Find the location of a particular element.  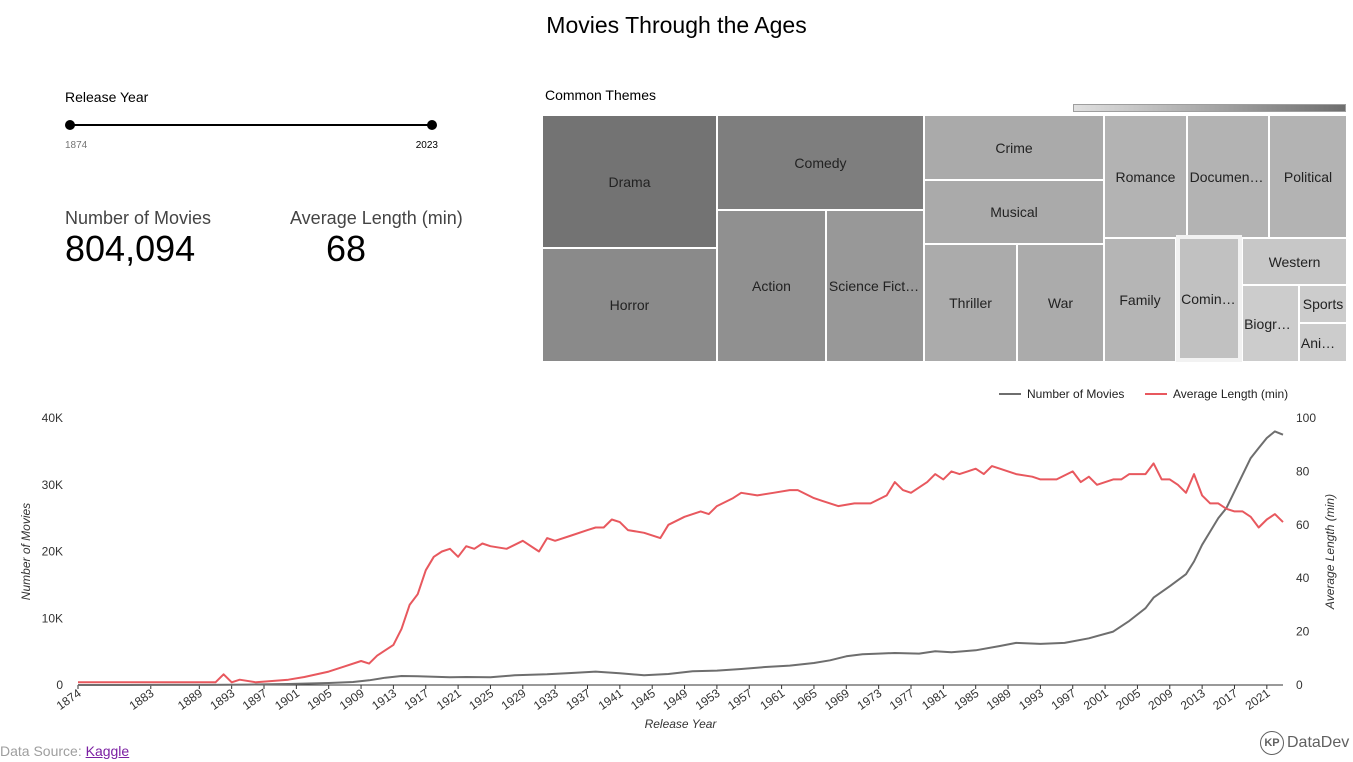

x-tick-label: 1993 is located at coordinates (1031, 699).